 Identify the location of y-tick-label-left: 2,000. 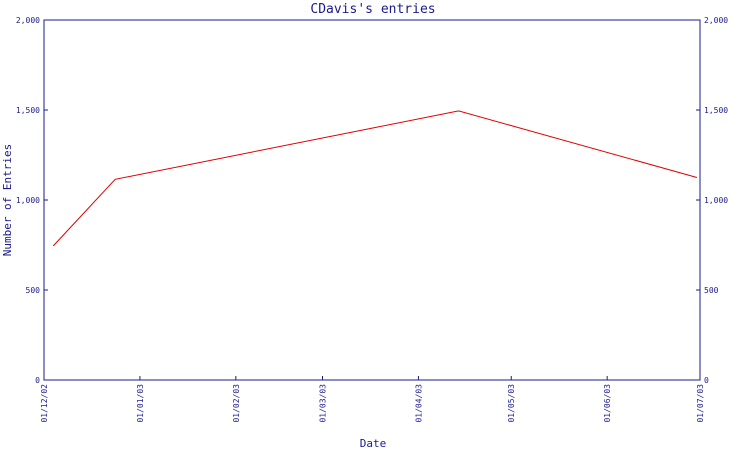
(28, 20).